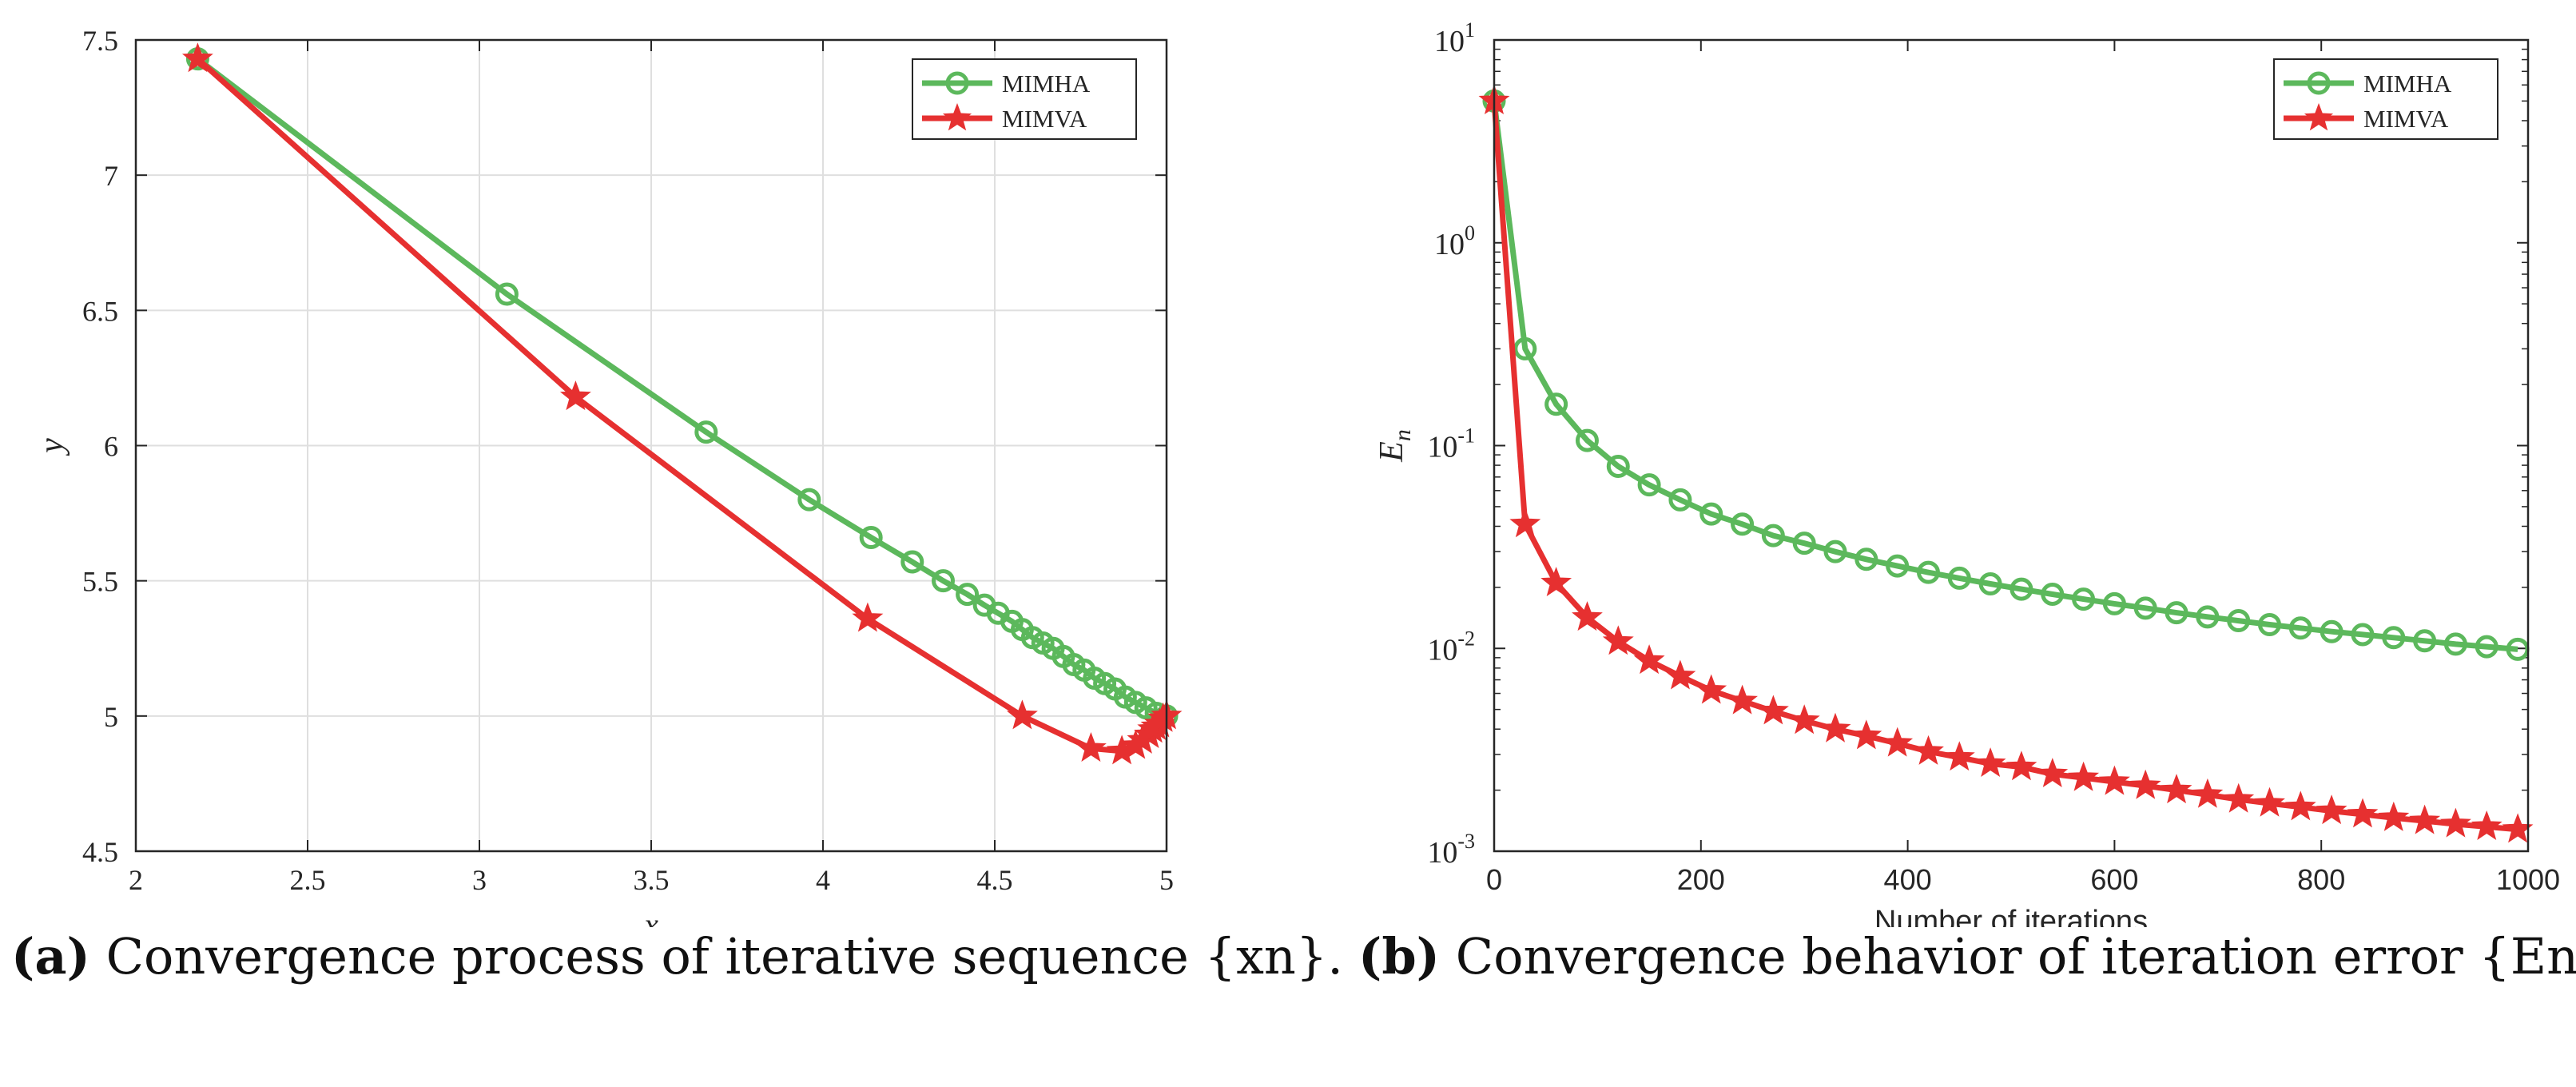 The height and width of the screenshot is (1087, 2576). Describe the element at coordinates (2528, 880) in the screenshot. I see `x-tick-label: 1000` at that location.